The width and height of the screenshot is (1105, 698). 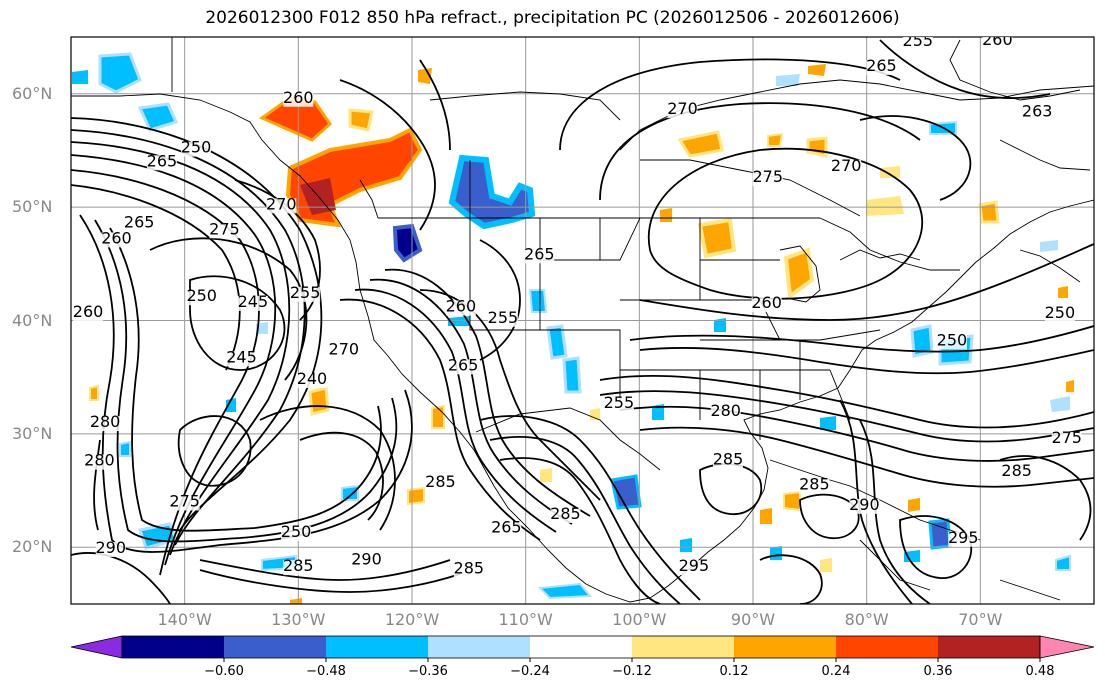 What do you see at coordinates (88, 311) in the screenshot?
I see `contour-label: 260` at bounding box center [88, 311].